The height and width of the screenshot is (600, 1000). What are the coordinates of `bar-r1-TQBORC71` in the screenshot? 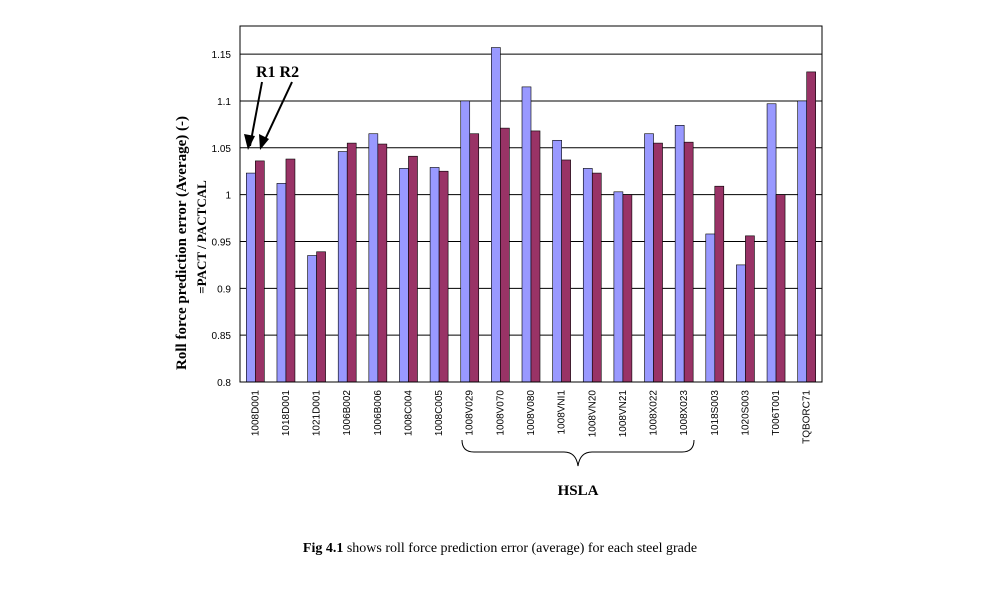 It's located at (802, 241).